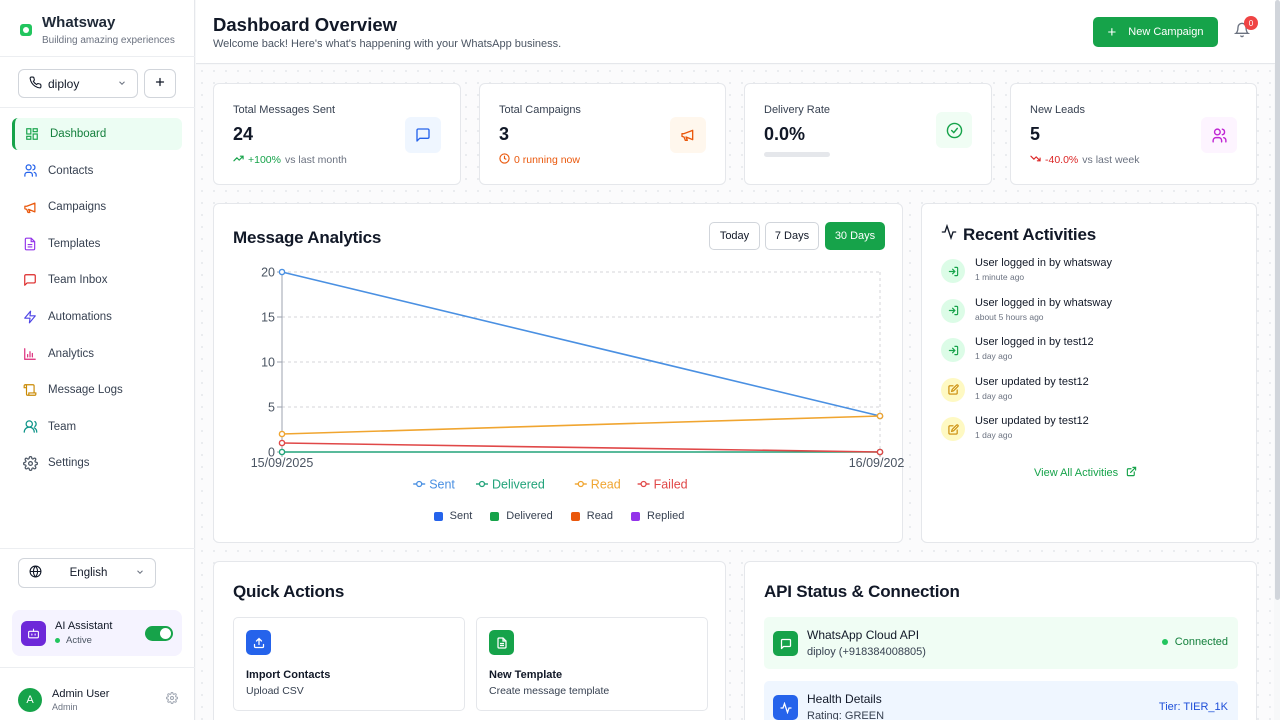 The height and width of the screenshot is (720, 1280). Describe the element at coordinates (1251, 23) in the screenshot. I see `notification-badge: 0` at that location.